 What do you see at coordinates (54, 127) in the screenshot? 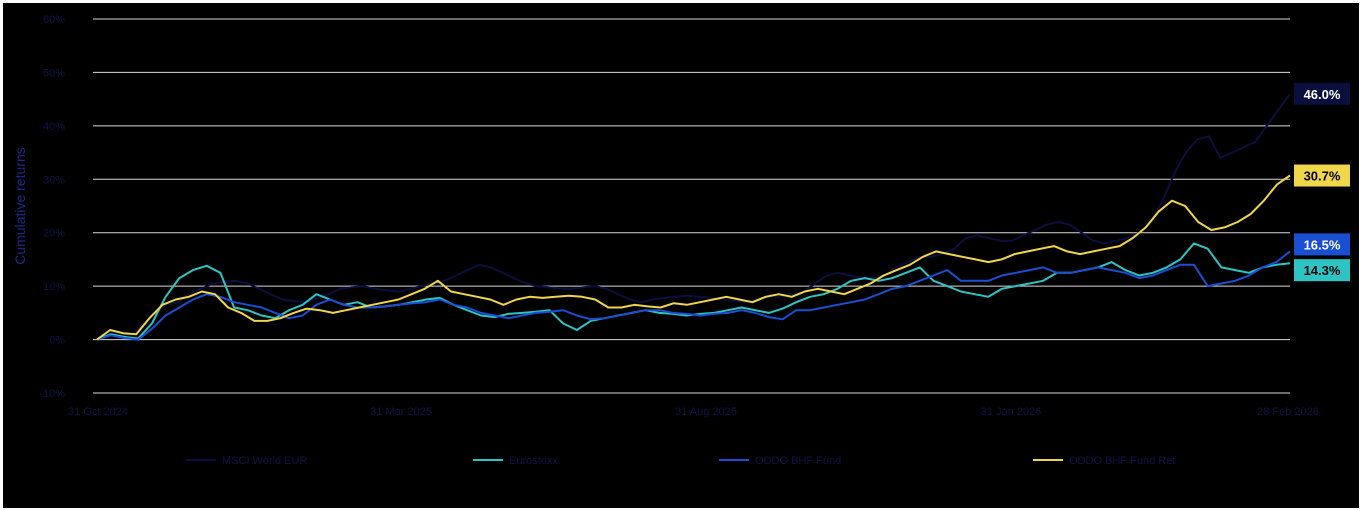
I see `y-tick-label: 40%` at bounding box center [54, 127].